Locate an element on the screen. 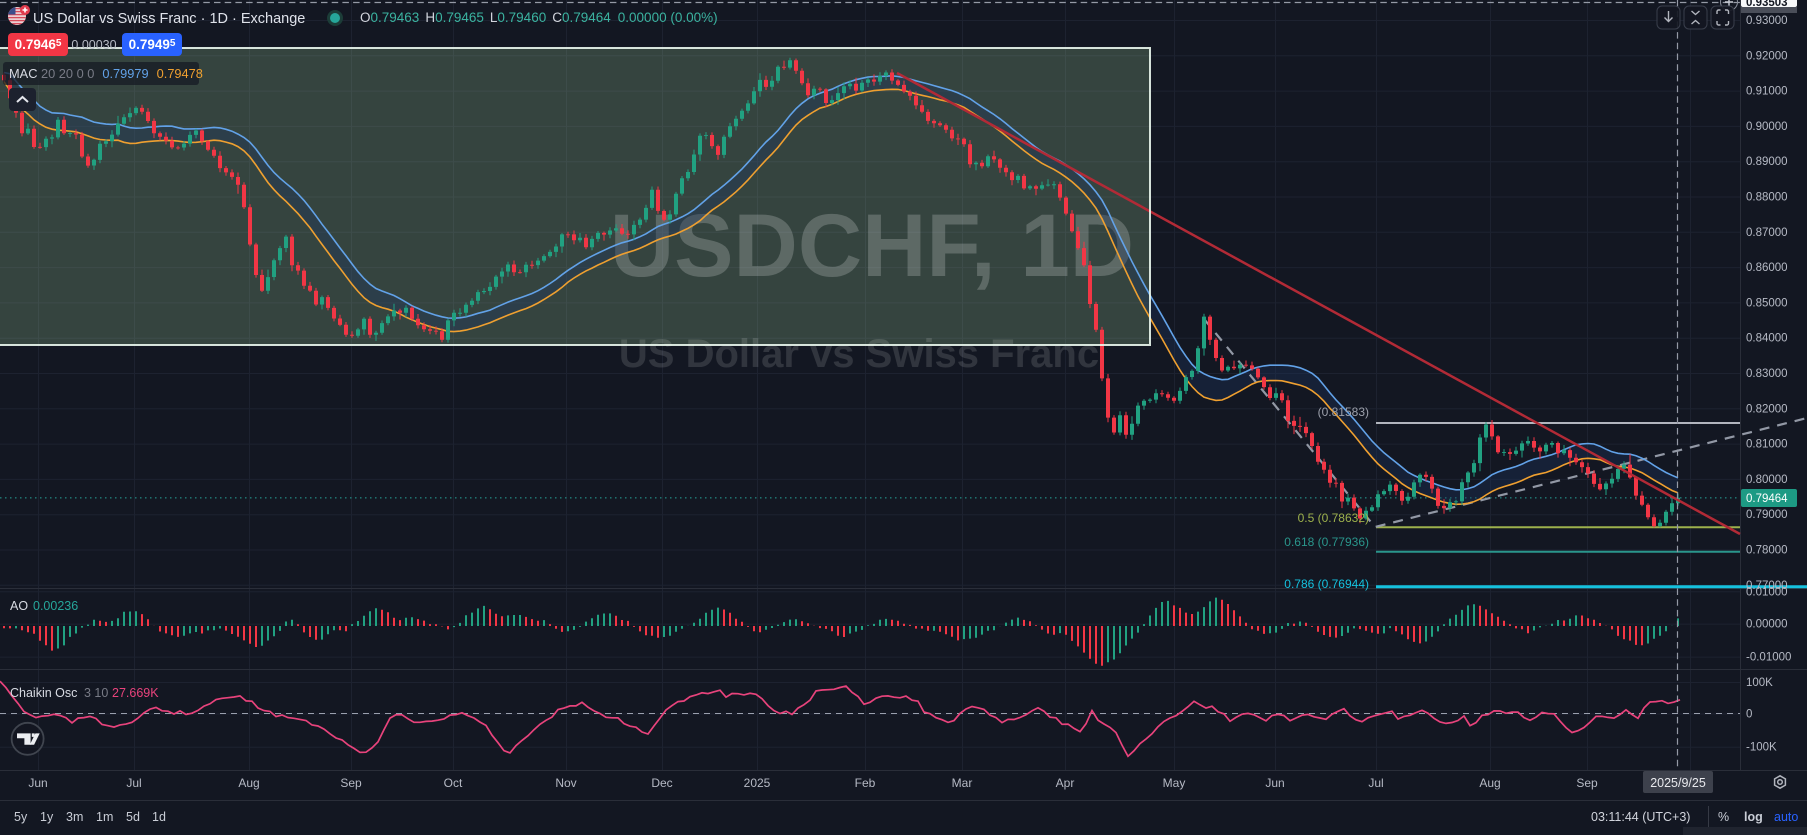 This screenshot has width=1807, height=835. svg-text: 0.88000 is located at coordinates (1767, 198).